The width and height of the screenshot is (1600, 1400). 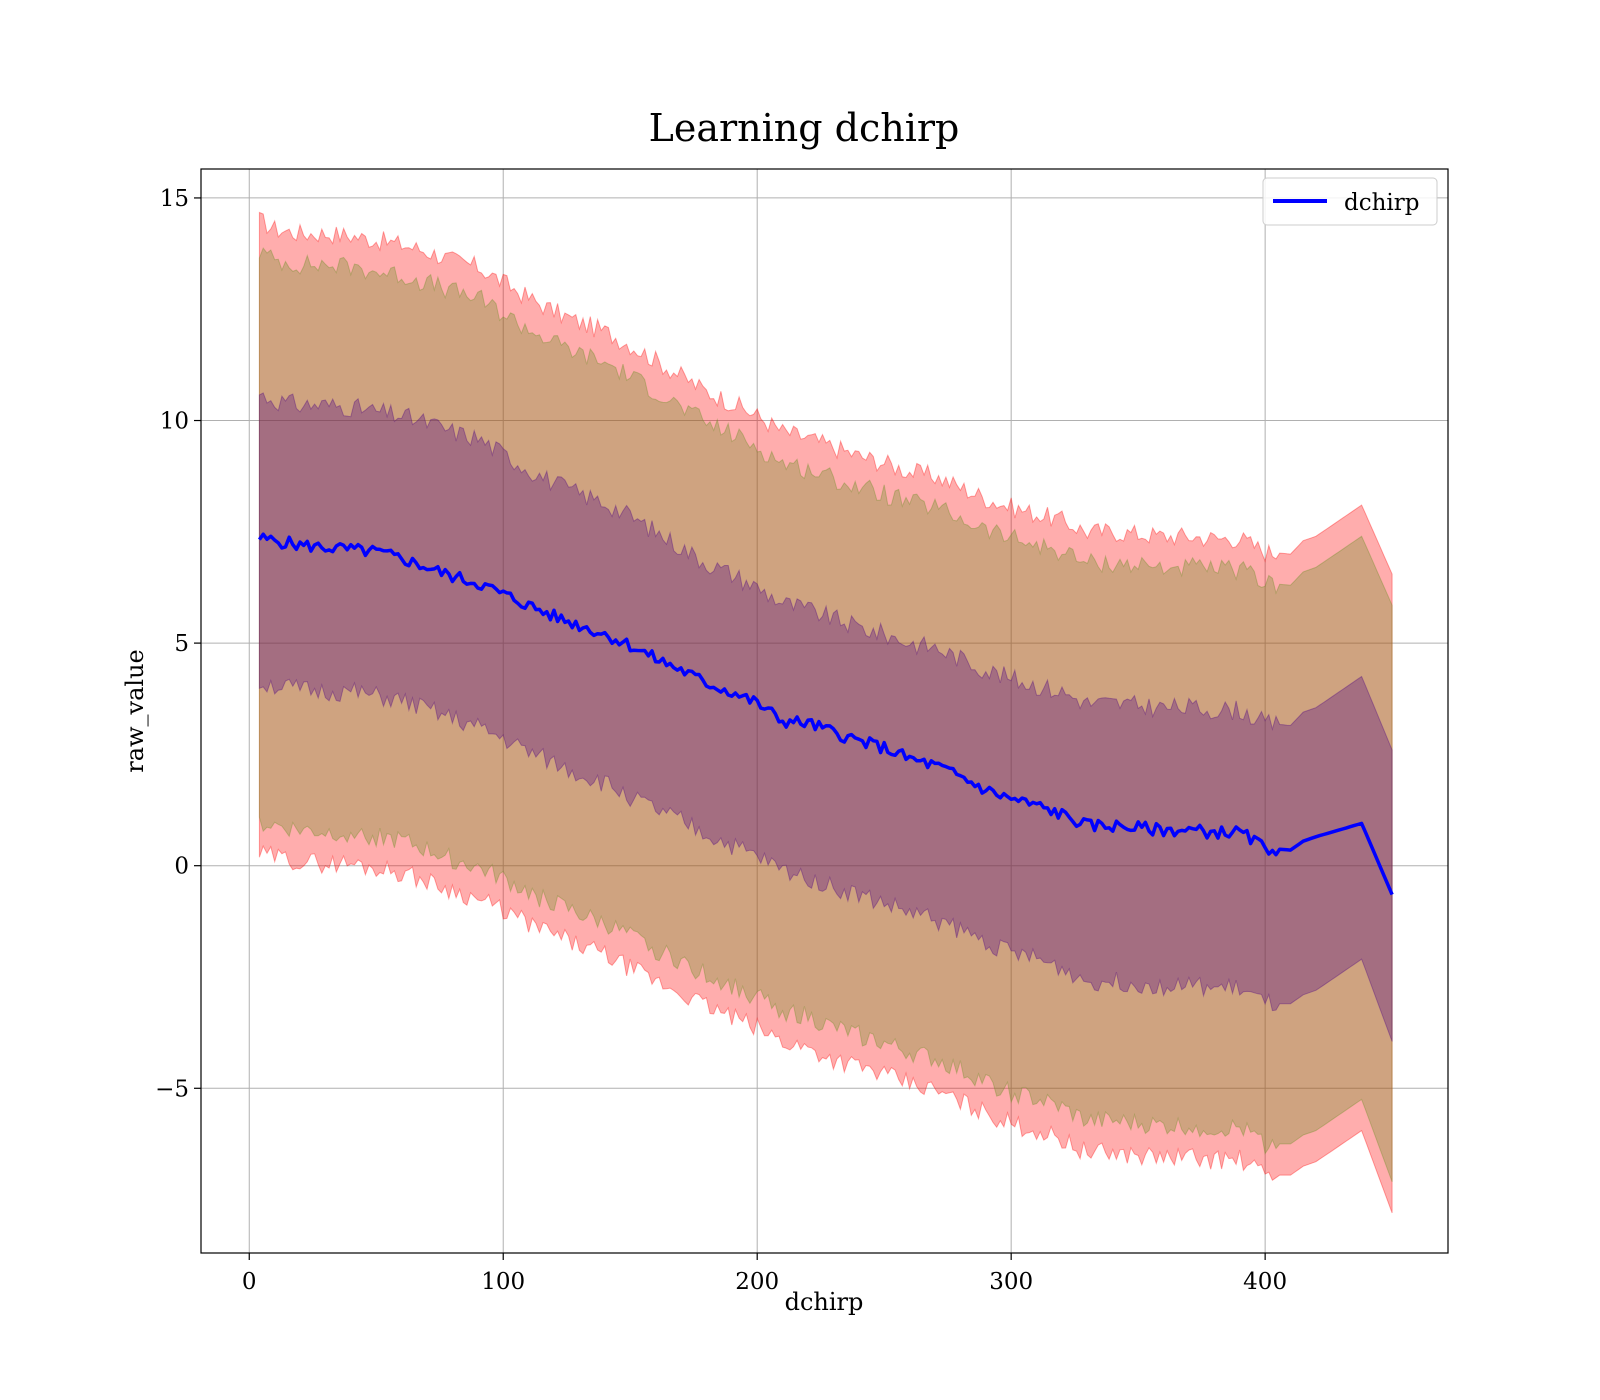 I want to click on y-tick-label: 5, so click(x=181, y=644).